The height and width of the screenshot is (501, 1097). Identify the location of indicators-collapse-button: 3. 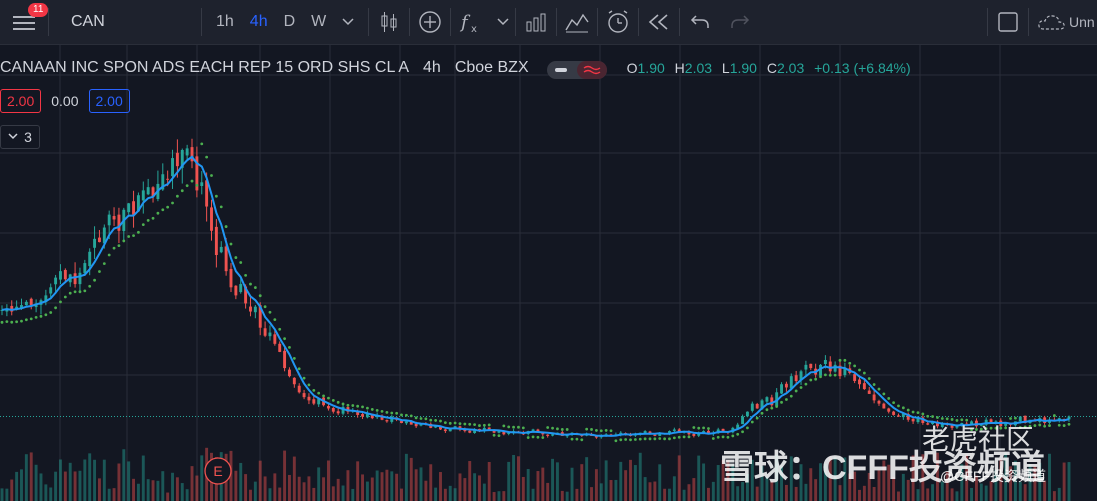
(20, 137).